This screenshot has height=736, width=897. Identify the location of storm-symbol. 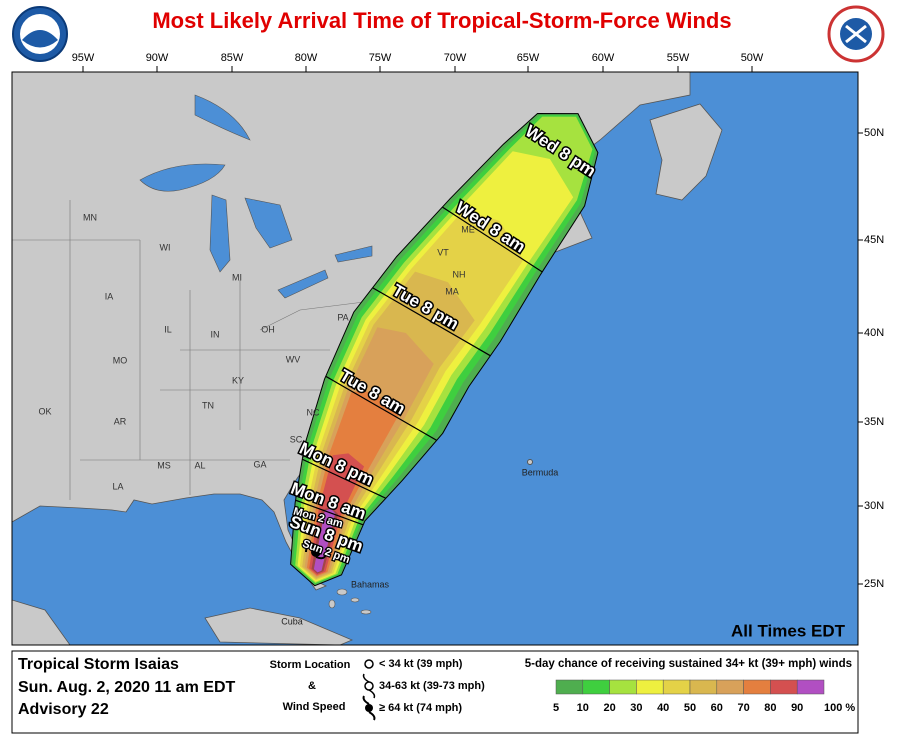
(316, 552).